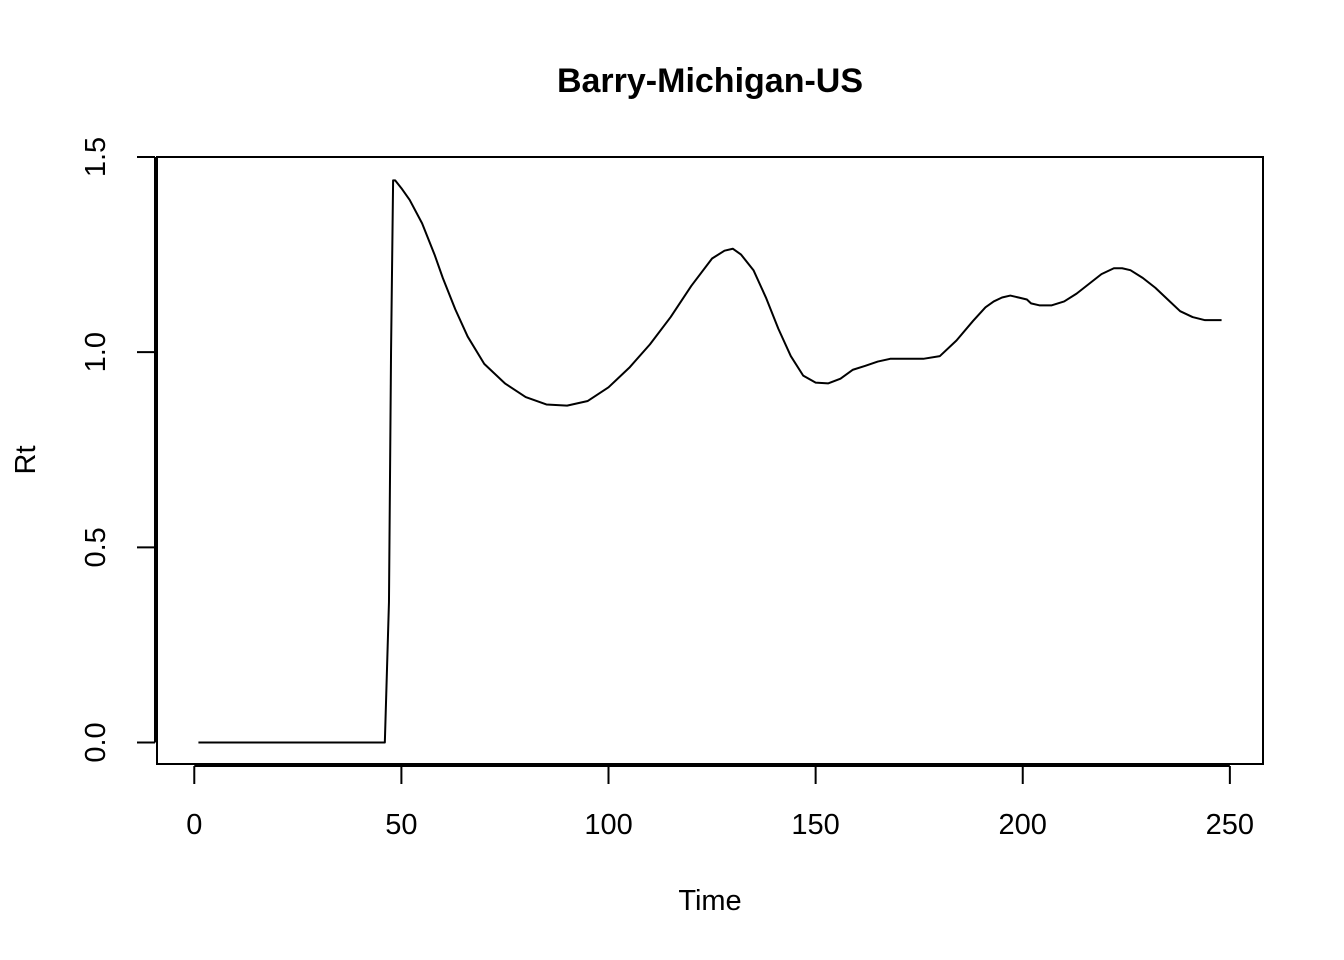 The width and height of the screenshot is (1344, 960). Describe the element at coordinates (1023, 825) in the screenshot. I see `x-tick-label: 200` at that location.